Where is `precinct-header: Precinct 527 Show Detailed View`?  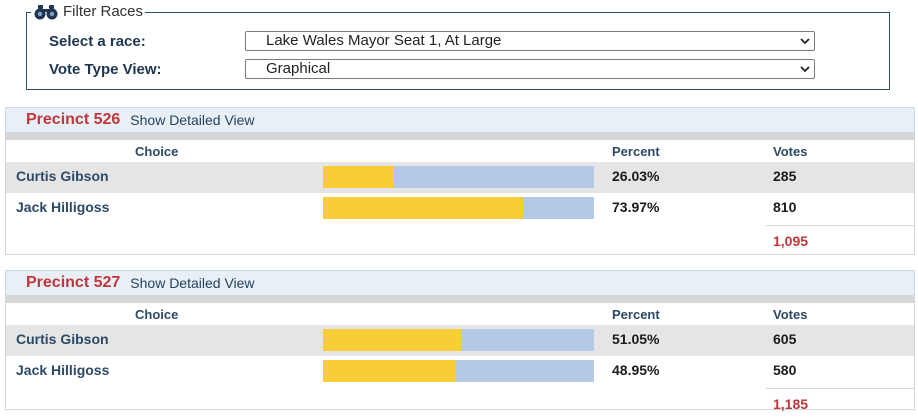
precinct-header: Precinct 527 Show Detailed View is located at coordinates (460, 283).